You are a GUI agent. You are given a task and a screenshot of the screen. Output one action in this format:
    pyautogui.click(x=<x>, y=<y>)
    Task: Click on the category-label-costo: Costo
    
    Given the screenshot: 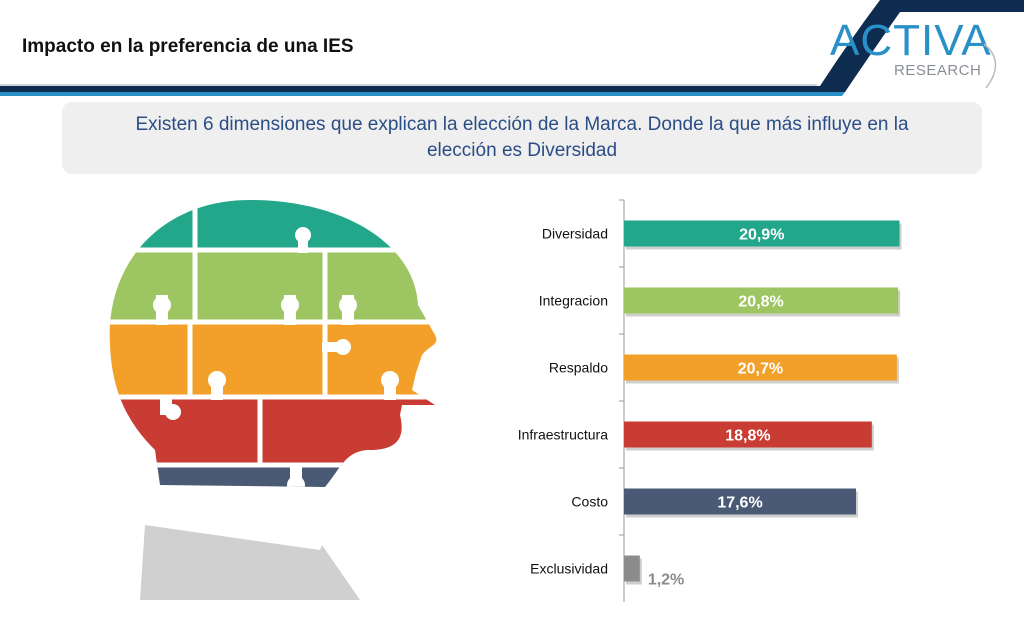 What is the action you would take?
    pyautogui.click(x=589, y=502)
    